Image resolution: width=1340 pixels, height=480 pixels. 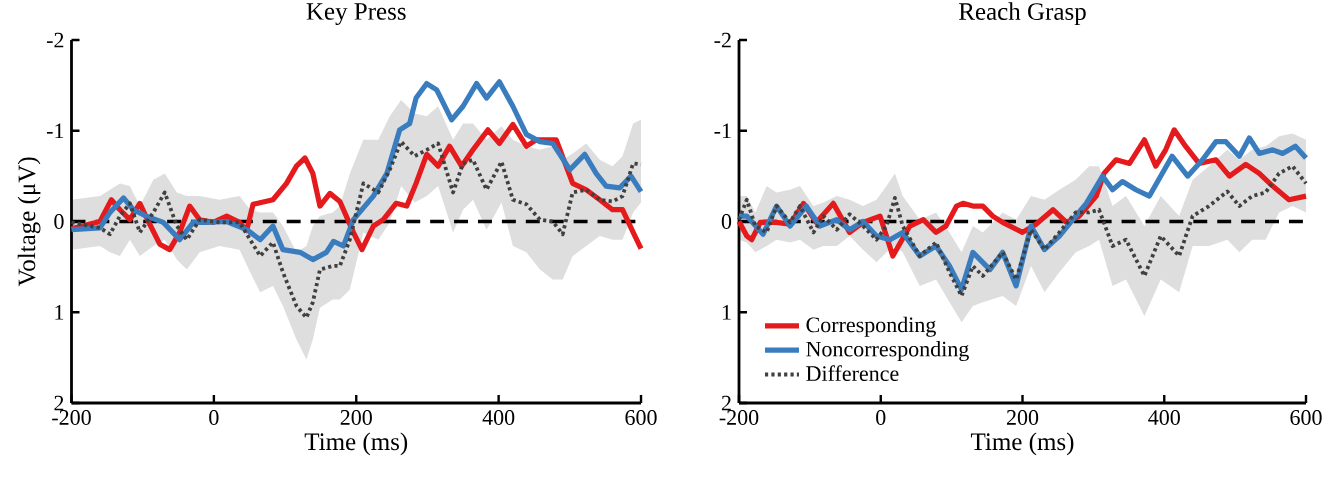 I want to click on legend-label: Difference, so click(x=852, y=373).